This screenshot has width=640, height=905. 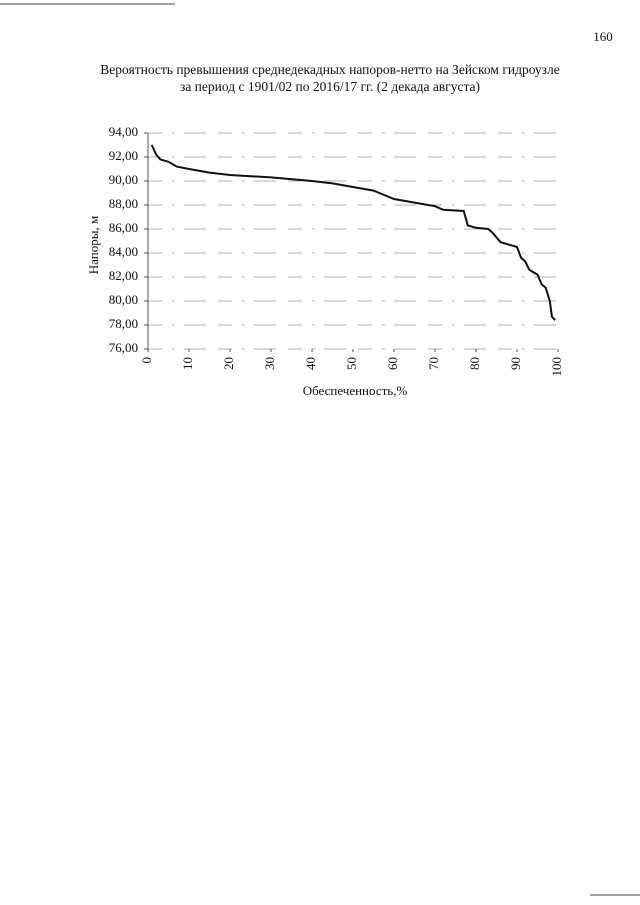 What do you see at coordinates (474, 363) in the screenshot?
I see `x-tick-label: 80` at bounding box center [474, 363].